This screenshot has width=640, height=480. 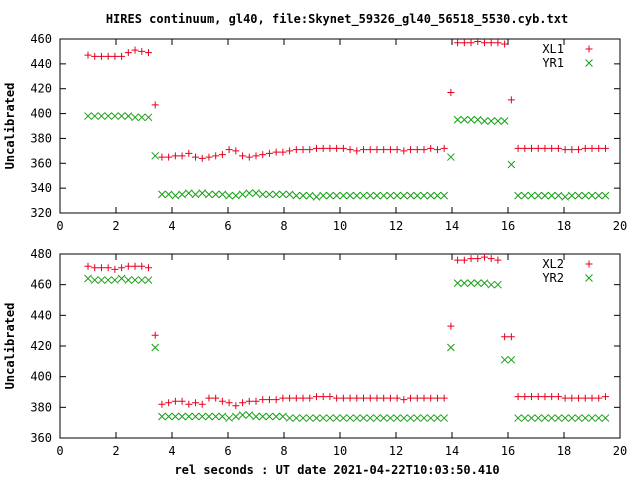 What do you see at coordinates (41, 346) in the screenshot?
I see `y-tick-label: 420` at bounding box center [41, 346].